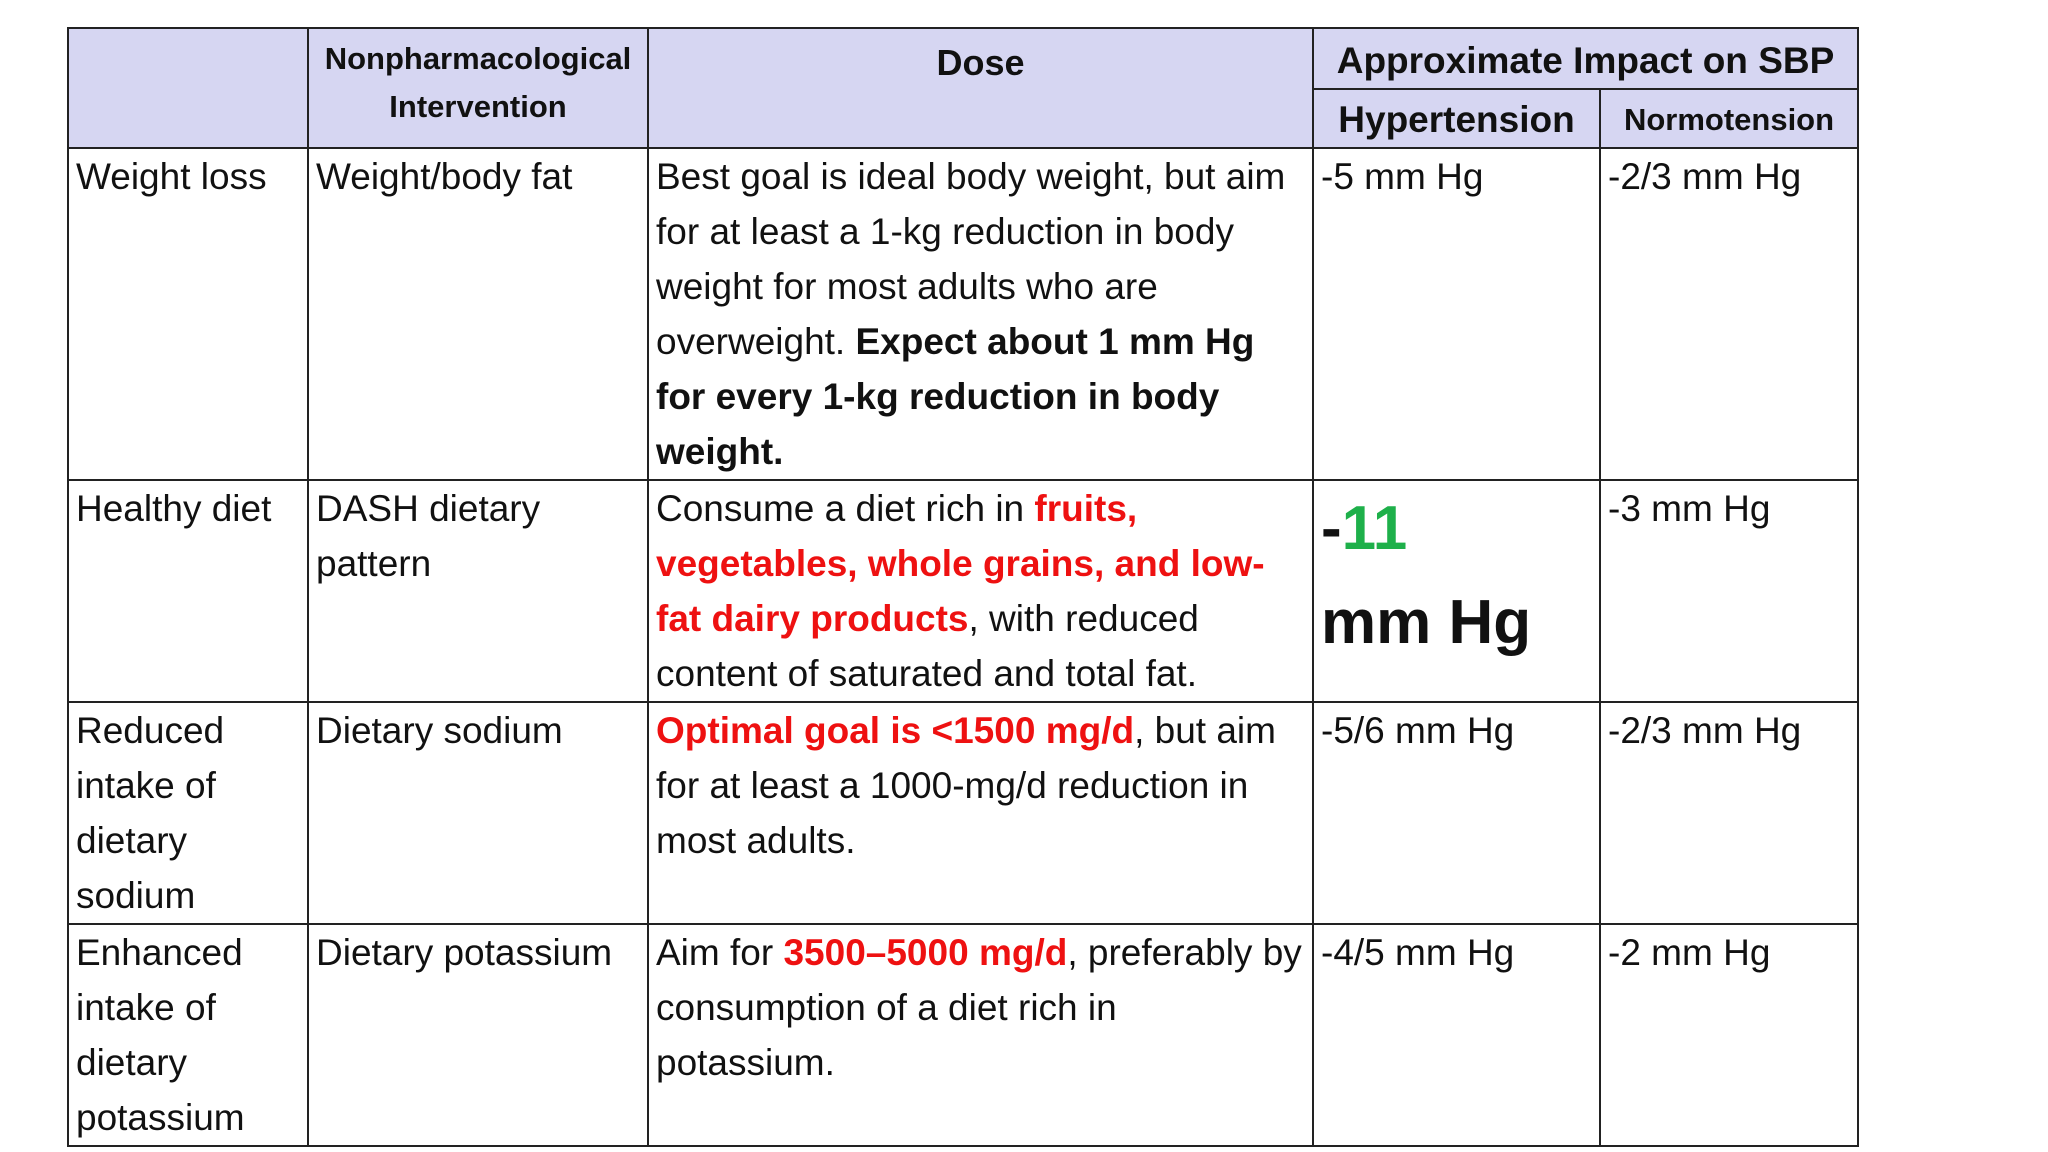 This screenshot has height=1152, width=2048. I want to click on category-cell: Reduced intake of dietary sodium, so click(188, 813).